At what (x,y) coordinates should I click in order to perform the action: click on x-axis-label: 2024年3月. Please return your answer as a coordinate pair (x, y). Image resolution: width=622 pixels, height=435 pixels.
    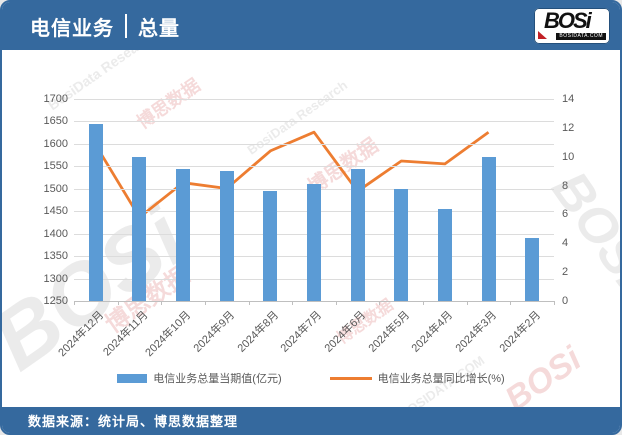
    Looking at the image, I should click on (476, 332).